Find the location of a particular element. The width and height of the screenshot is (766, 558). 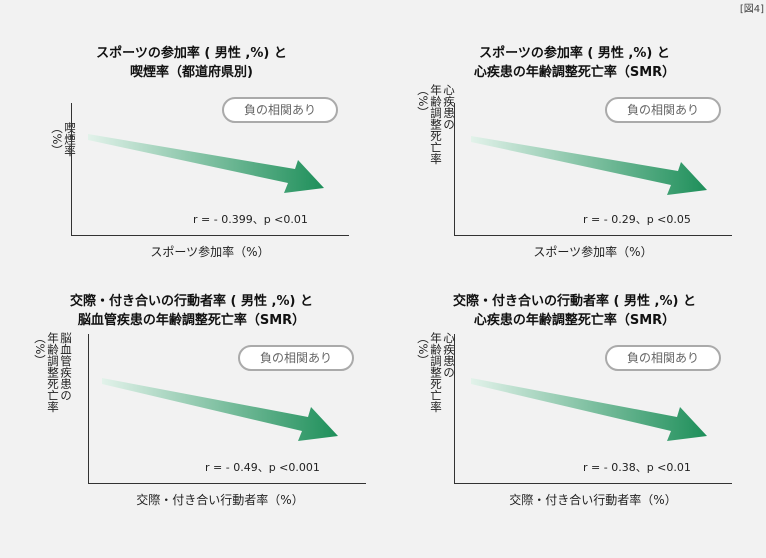

panel-title-line2: 脳血管疾患の年齢調整死亡率（SMR） is located at coordinates (191, 320).